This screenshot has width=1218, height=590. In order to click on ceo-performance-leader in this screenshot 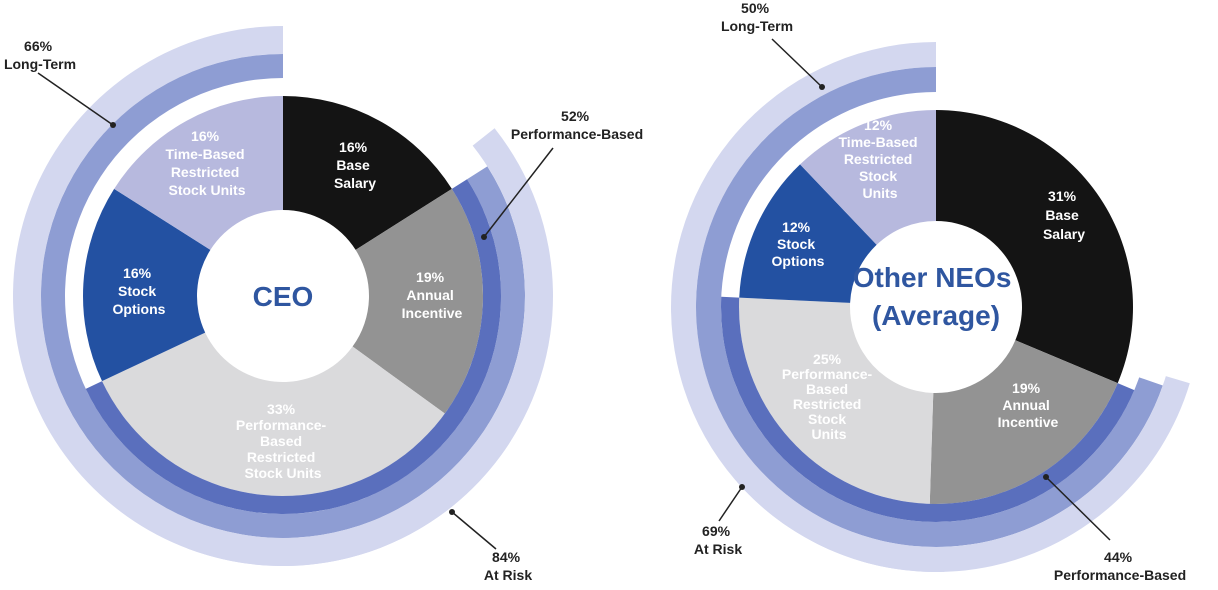, I will do `click(518, 192)`.